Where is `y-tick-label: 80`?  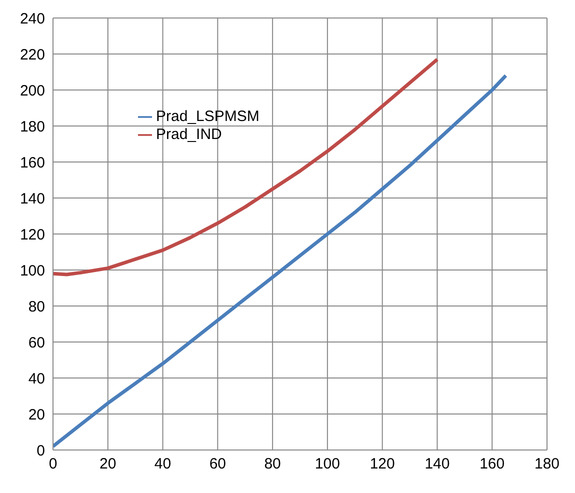 y-tick-label: 80 is located at coordinates (36, 307).